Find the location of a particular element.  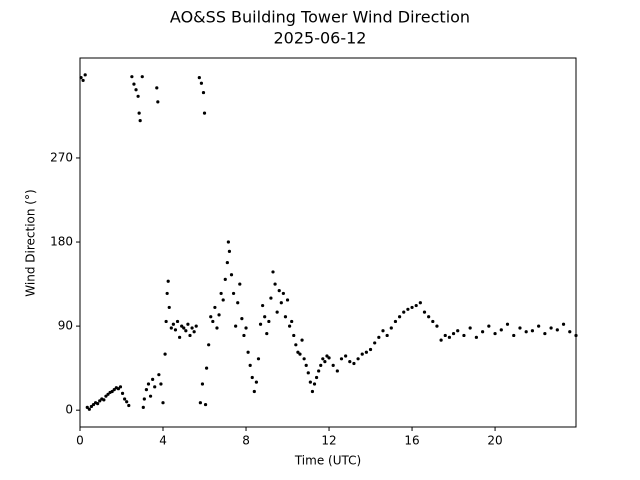

x-tick-label: 8 is located at coordinates (246, 441).